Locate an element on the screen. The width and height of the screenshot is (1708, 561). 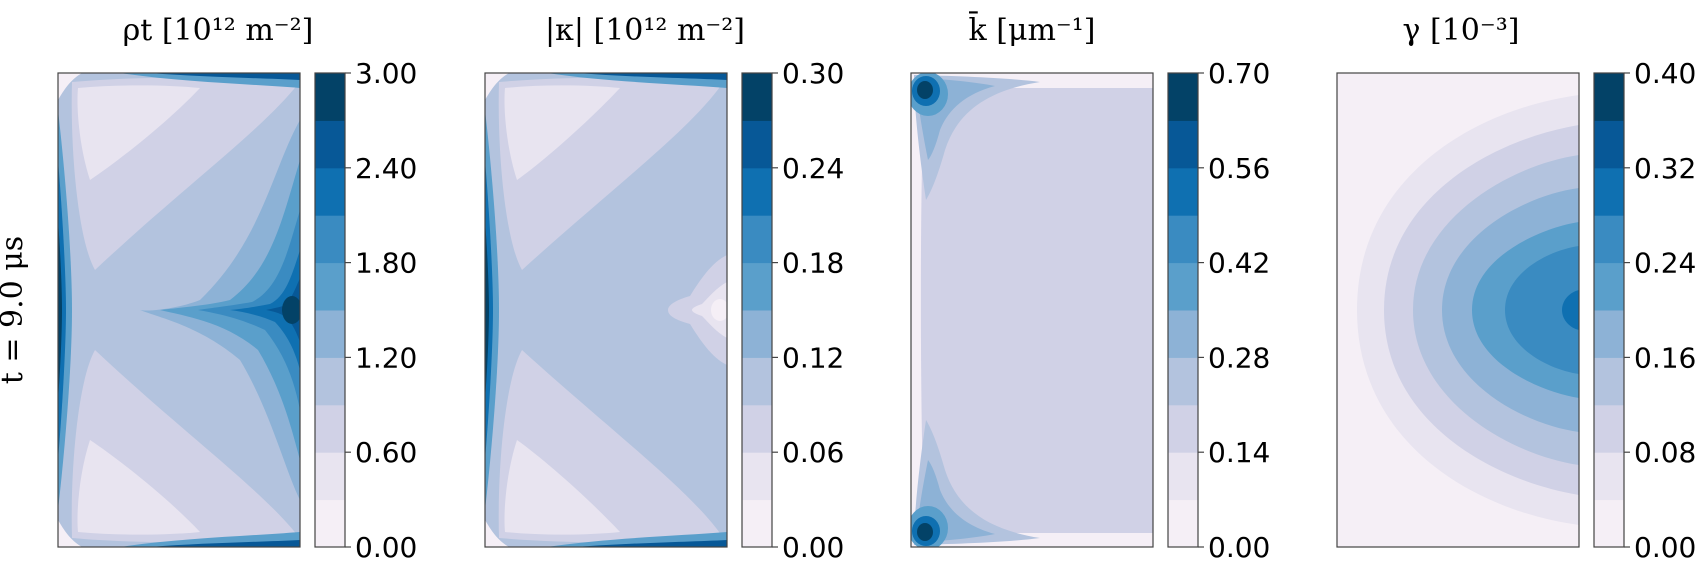
colorbar-tick-label: 1.80 is located at coordinates (386, 263).